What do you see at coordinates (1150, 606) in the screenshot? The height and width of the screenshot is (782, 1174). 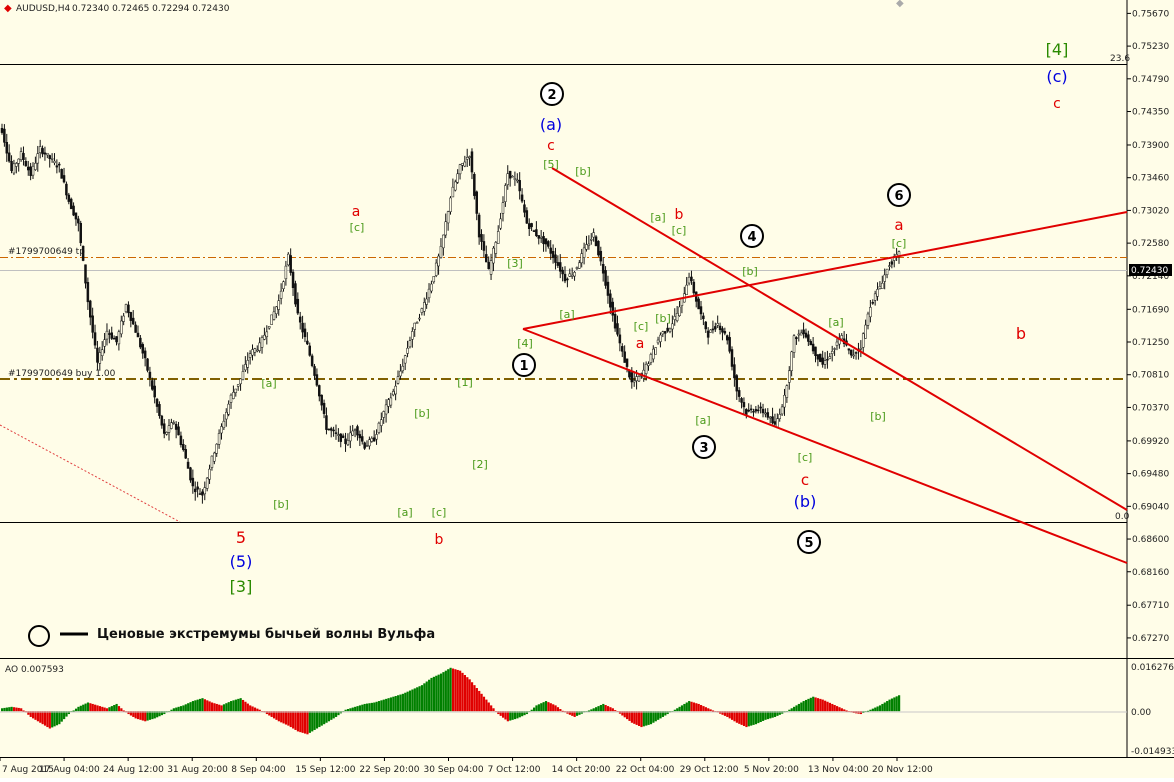 I see `price-tick-label: 0.67710` at bounding box center [1150, 606].